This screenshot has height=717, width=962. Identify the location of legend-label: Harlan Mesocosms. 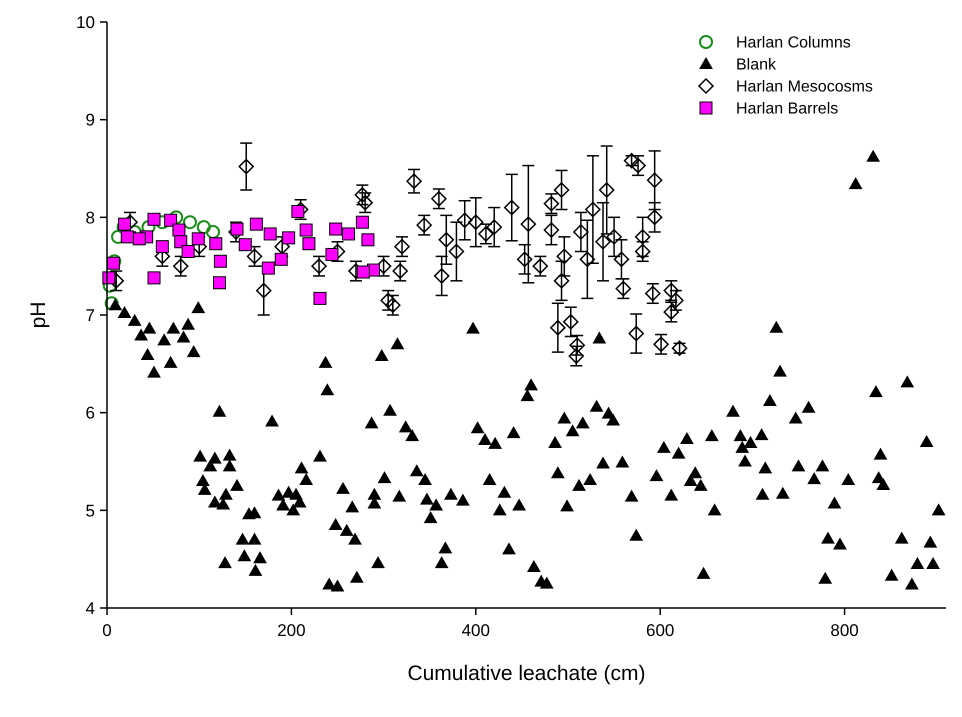
(804, 87).